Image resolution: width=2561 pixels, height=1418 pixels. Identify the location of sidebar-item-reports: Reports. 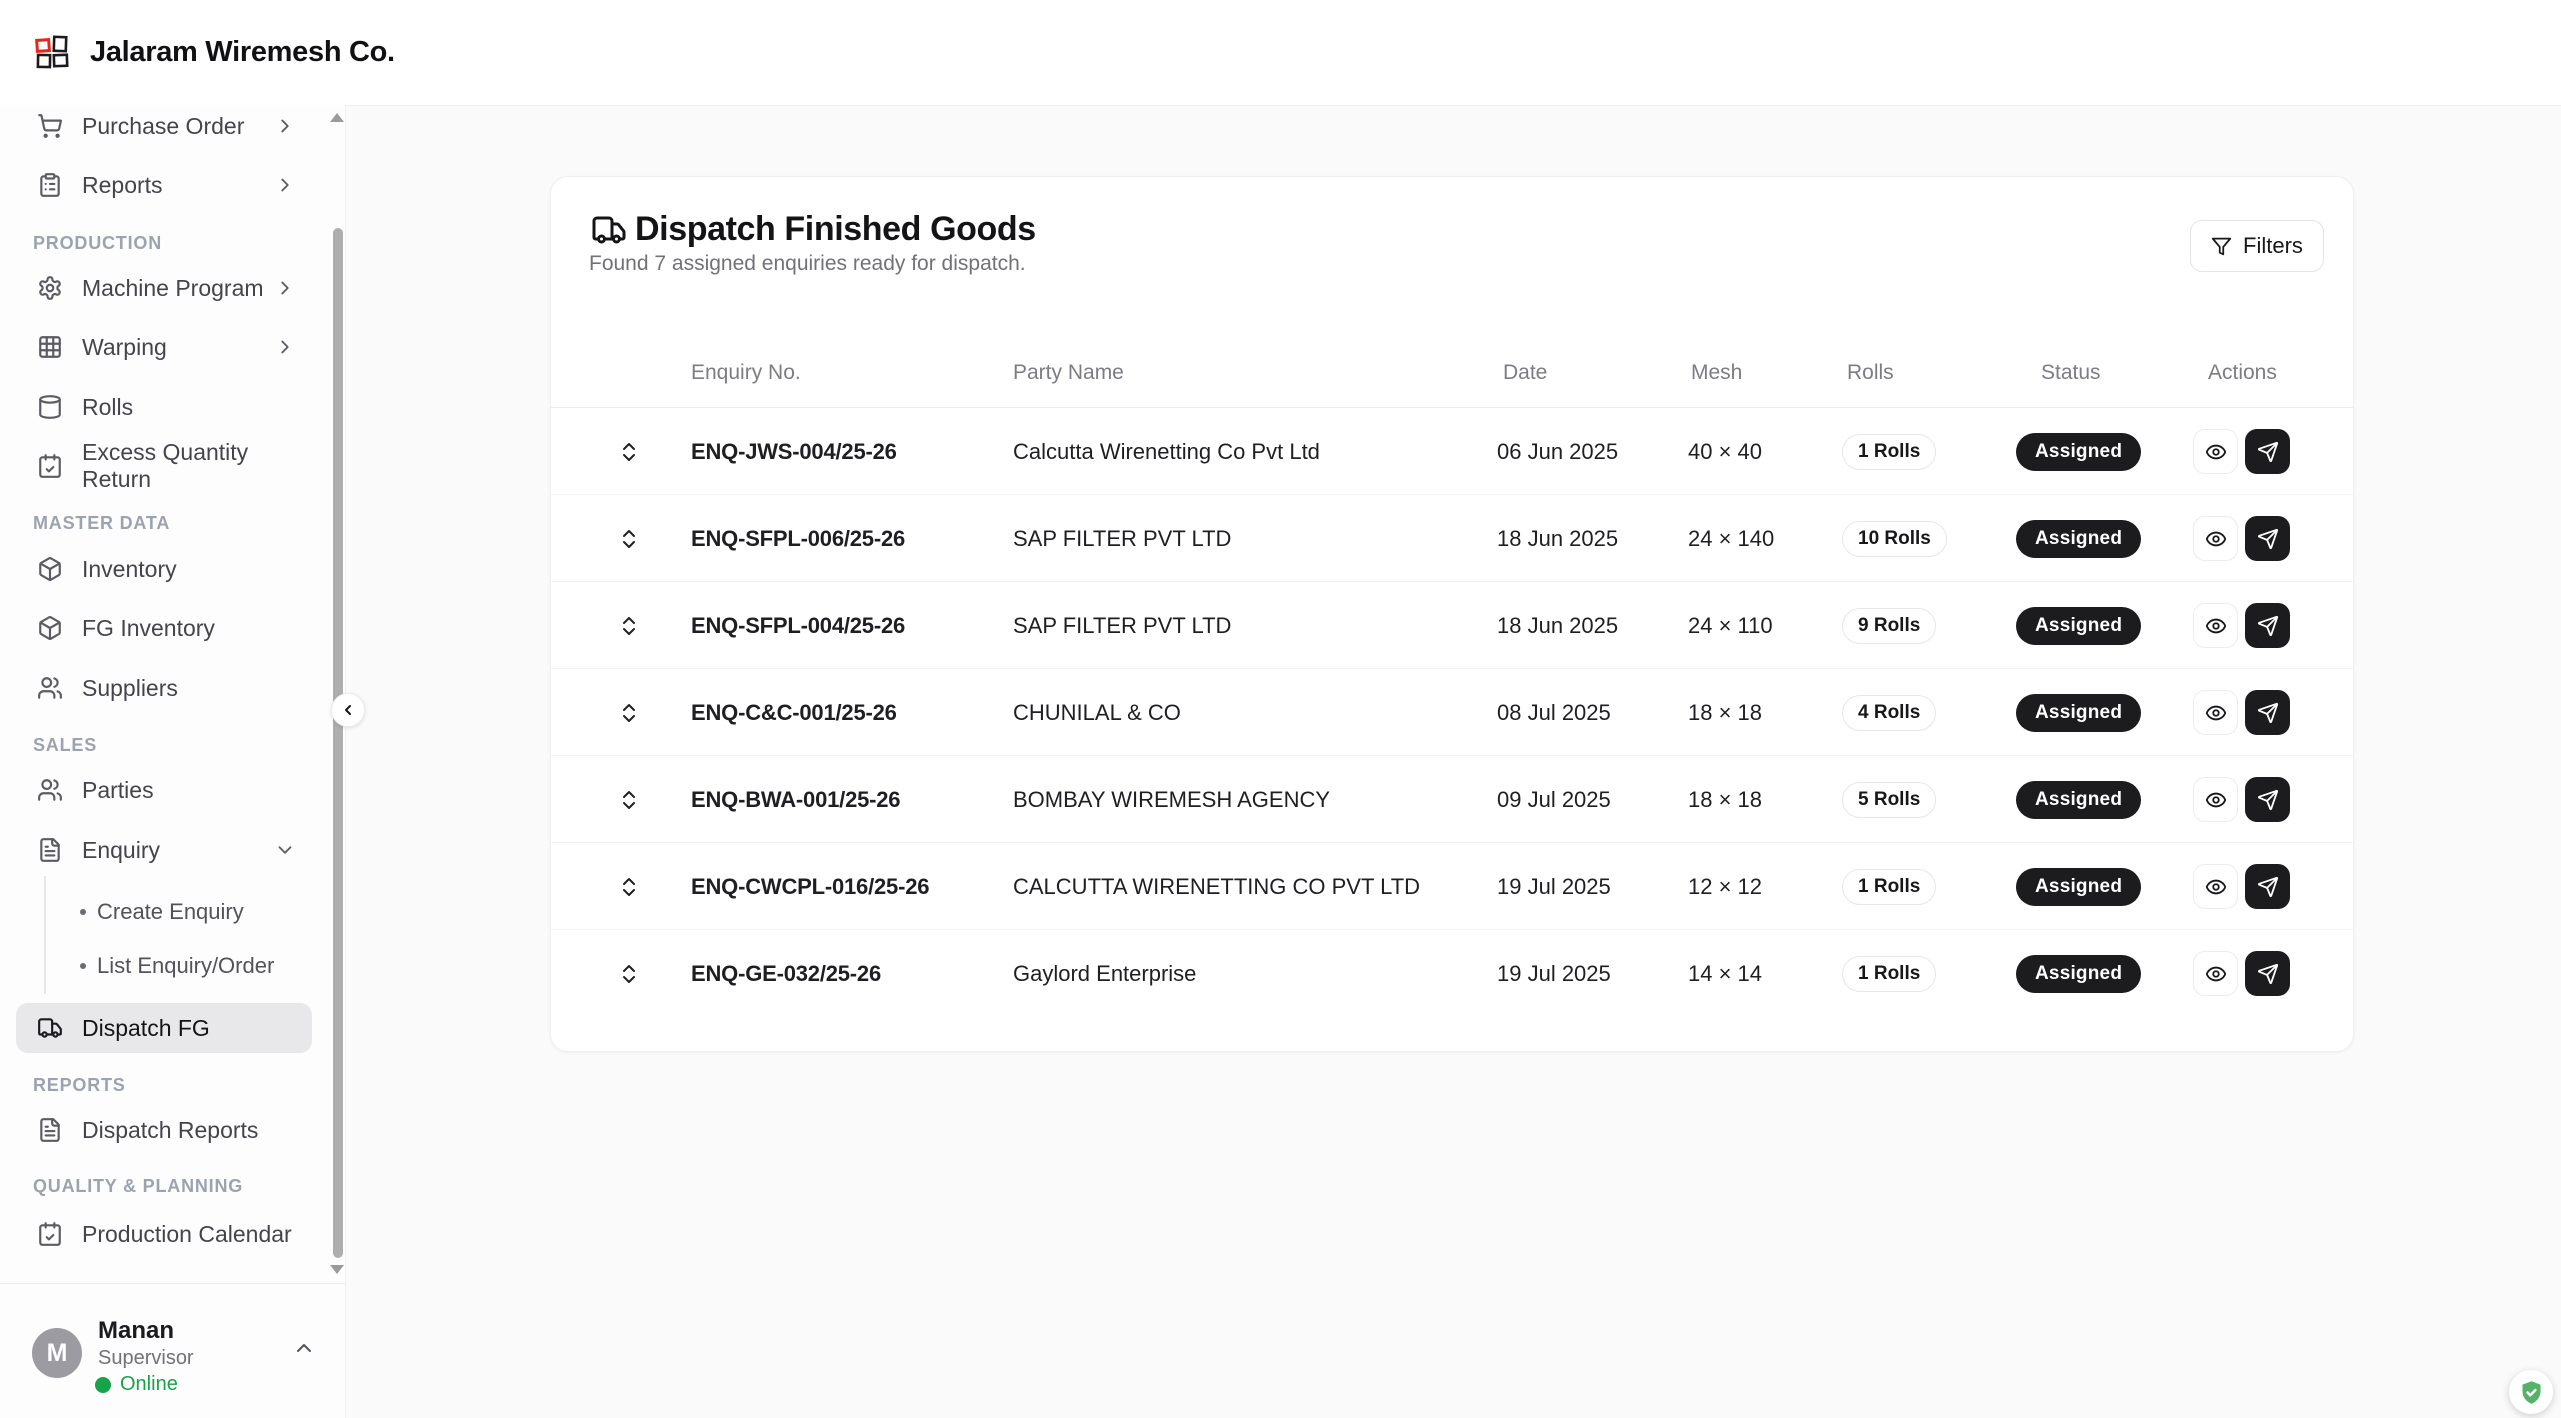
(164, 185).